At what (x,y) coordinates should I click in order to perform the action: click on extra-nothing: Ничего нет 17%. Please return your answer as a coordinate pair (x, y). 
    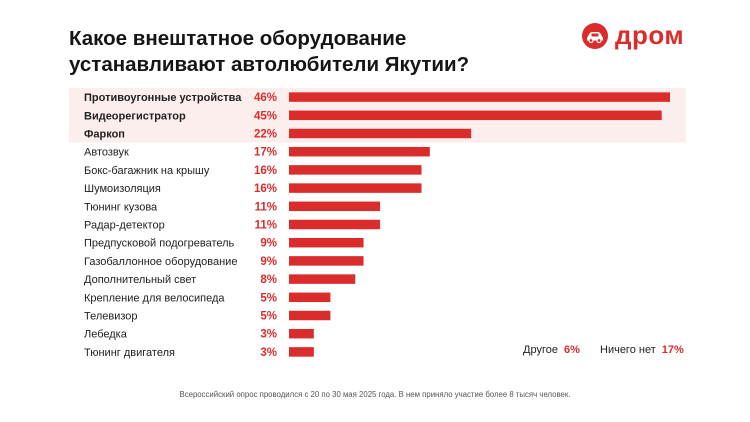
    Looking at the image, I should click on (642, 350).